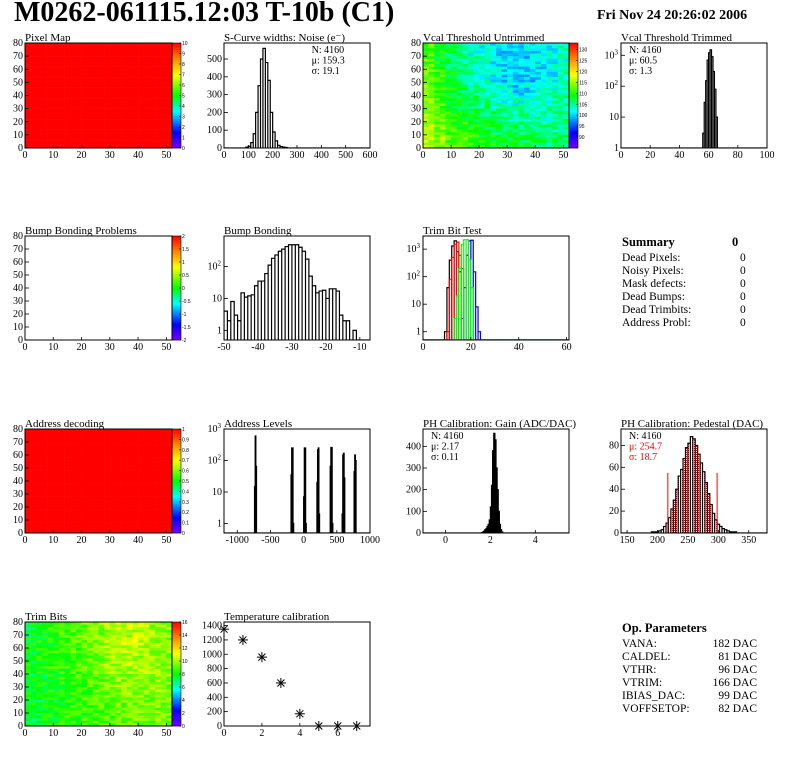 The height and width of the screenshot is (772, 796). What do you see at coordinates (223, 347) in the screenshot?
I see `x-tick-label: -50` at bounding box center [223, 347].